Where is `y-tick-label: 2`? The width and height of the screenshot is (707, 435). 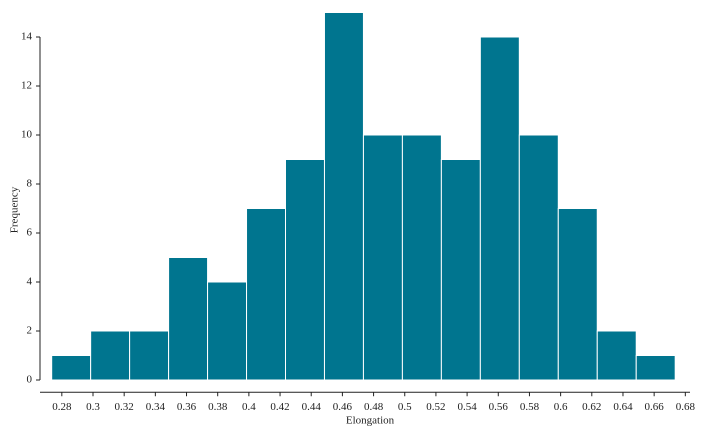 y-tick-label: 2 is located at coordinates (30, 331).